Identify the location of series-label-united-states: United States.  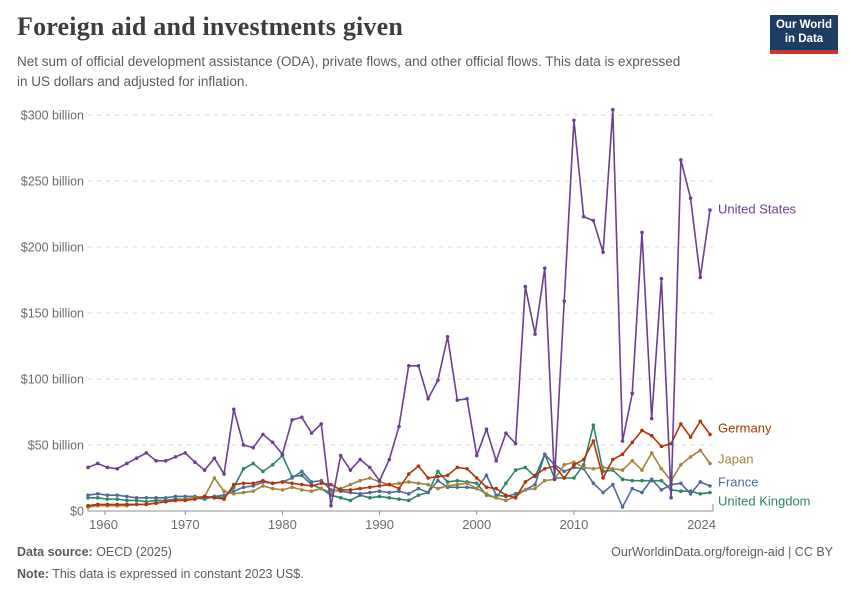
(757, 209).